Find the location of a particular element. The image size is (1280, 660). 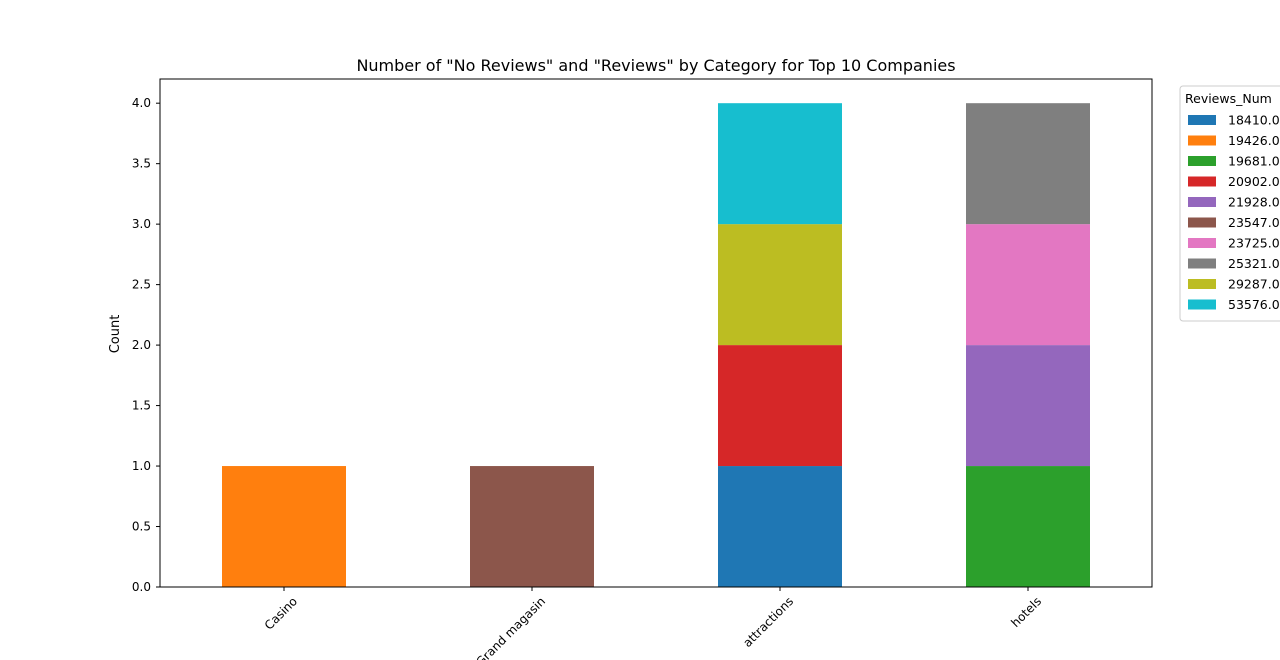

legend-label: 53576.0 is located at coordinates (1254, 304).